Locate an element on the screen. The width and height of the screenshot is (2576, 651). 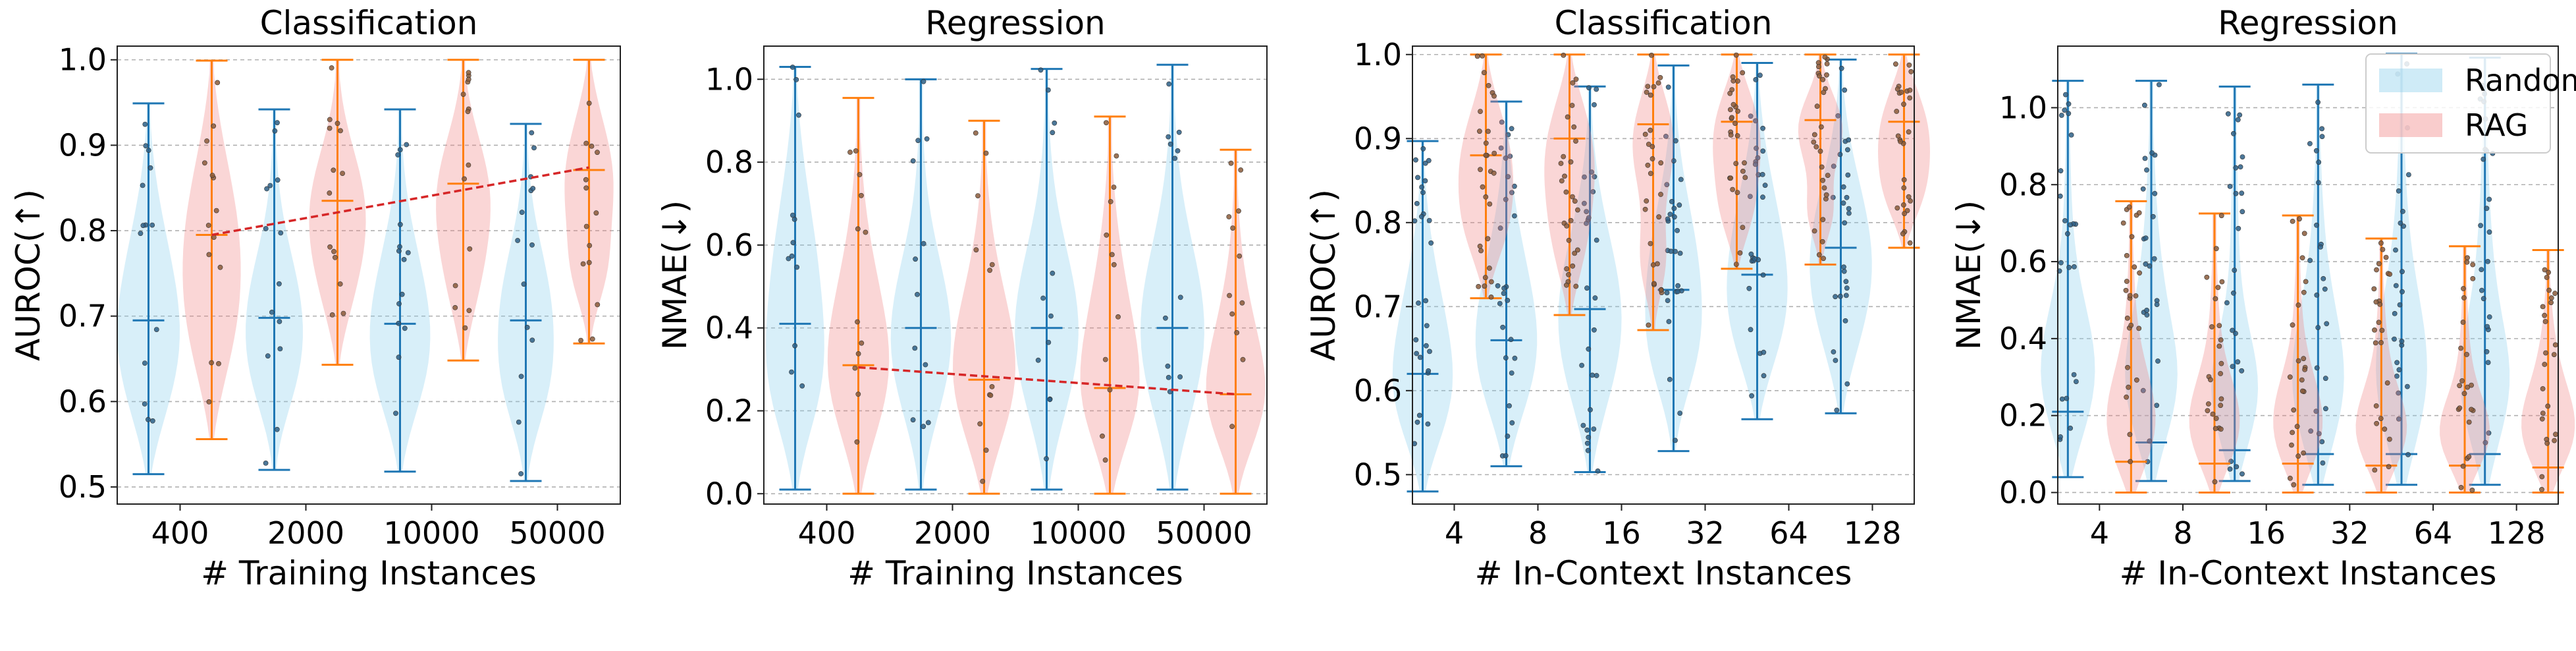
y-tick-label: 1.0 is located at coordinates (729, 79).